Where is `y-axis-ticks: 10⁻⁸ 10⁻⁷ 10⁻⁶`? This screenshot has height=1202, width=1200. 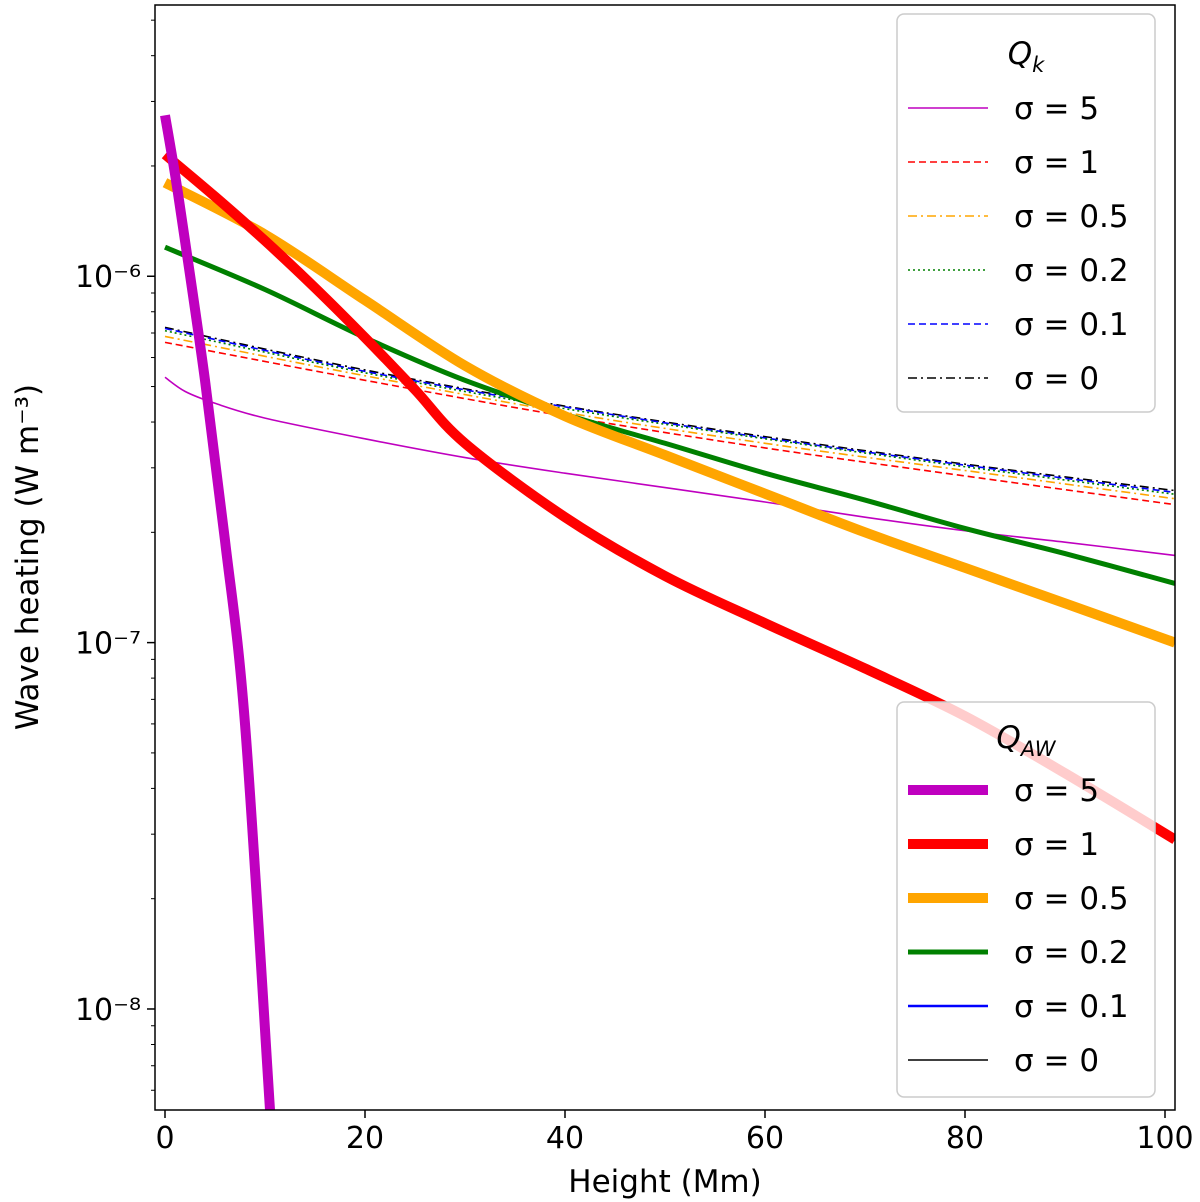 y-axis-ticks: 10⁻⁸ 10⁻⁷ 10⁻⁶ is located at coordinates (115, 555).